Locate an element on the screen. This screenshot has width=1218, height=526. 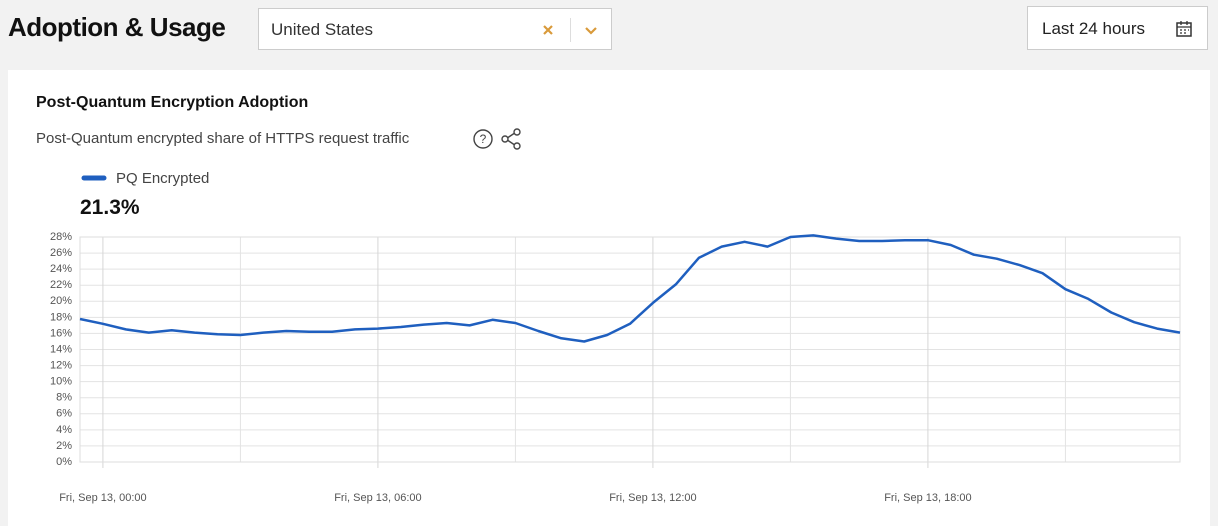
summary-value: 21.3% is located at coordinates (110, 207).